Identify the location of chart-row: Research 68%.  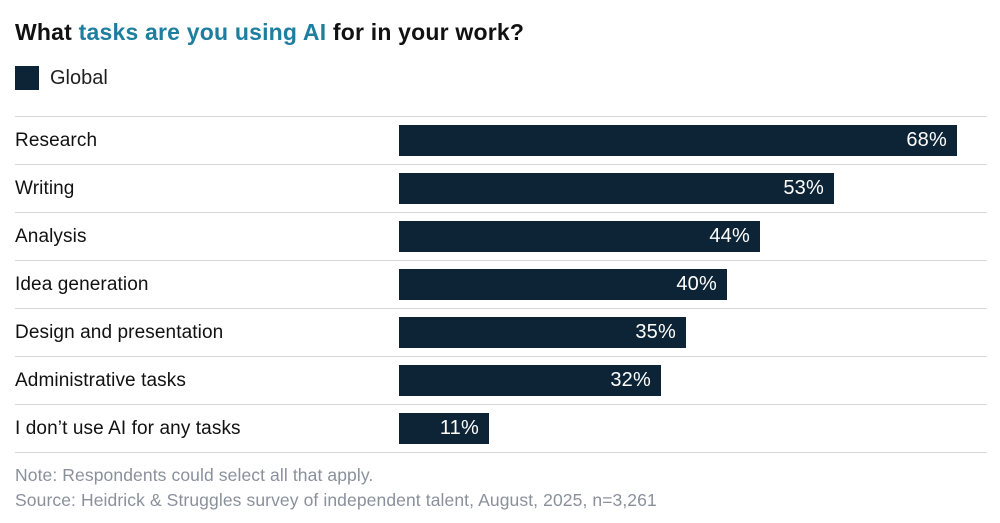
(501, 140).